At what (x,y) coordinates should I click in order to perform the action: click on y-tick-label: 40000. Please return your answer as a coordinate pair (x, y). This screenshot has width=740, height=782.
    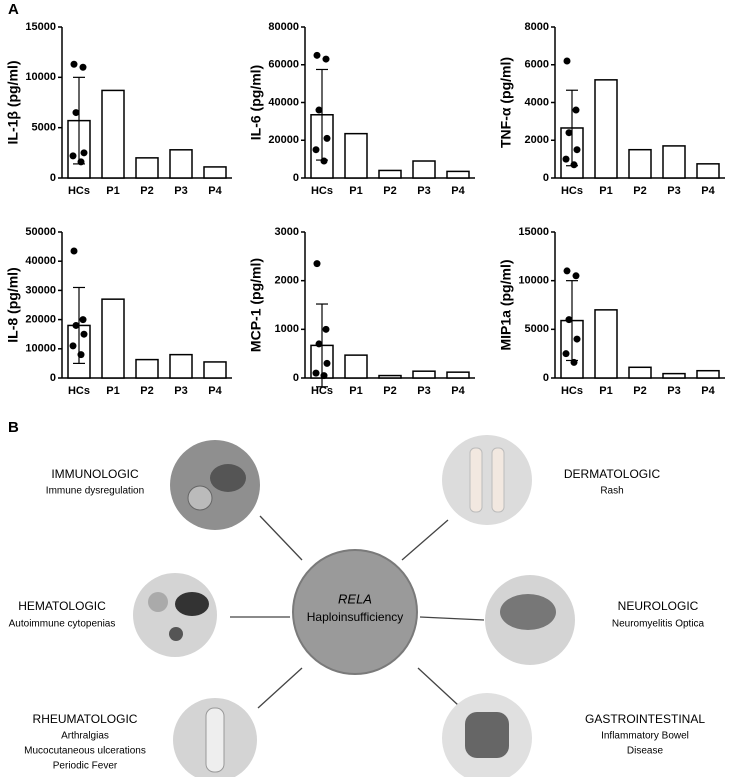
    Looking at the image, I should click on (283, 102).